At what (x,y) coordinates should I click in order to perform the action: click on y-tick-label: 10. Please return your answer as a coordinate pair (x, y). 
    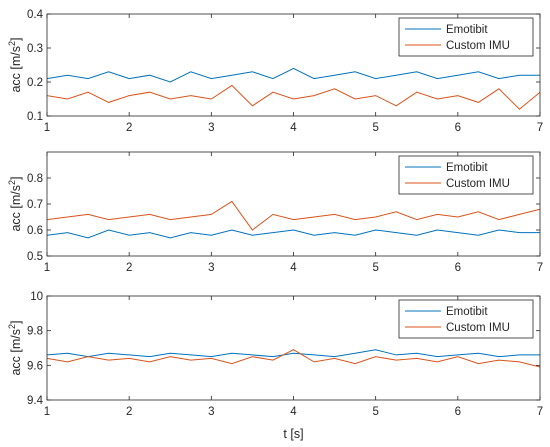
    Looking at the image, I should click on (36, 297).